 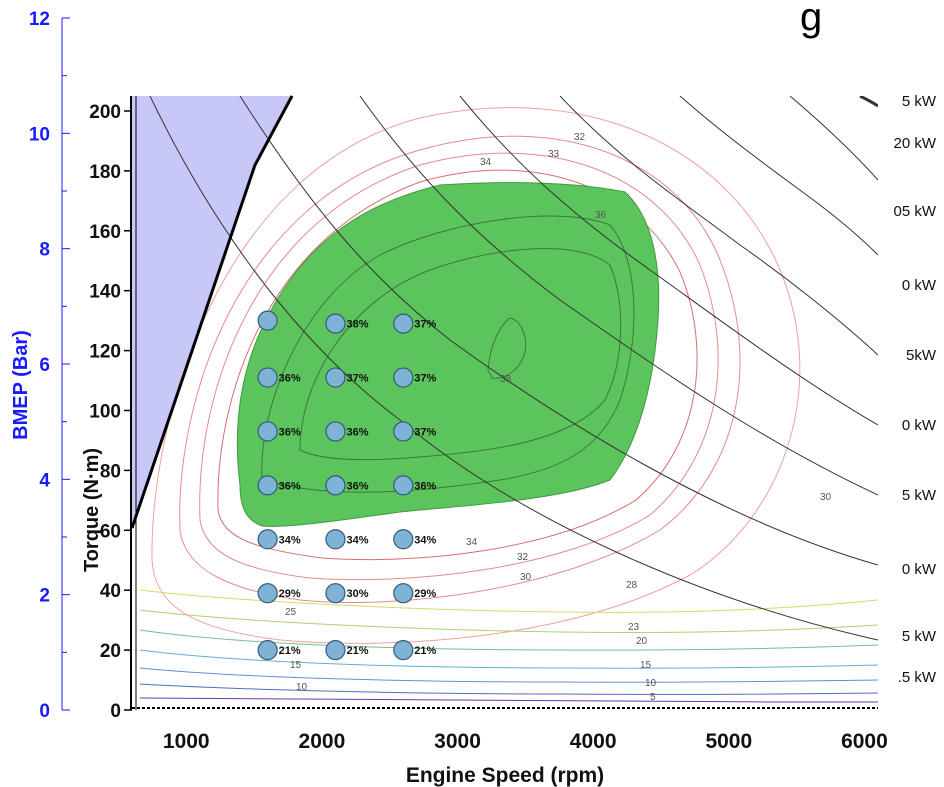 I want to click on svg-text: 38, so click(x=506, y=379).